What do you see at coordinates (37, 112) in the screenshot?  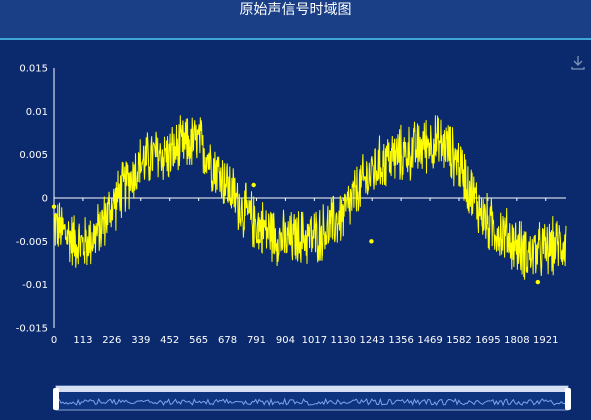 I see `y-tick-label: 0.01` at bounding box center [37, 112].